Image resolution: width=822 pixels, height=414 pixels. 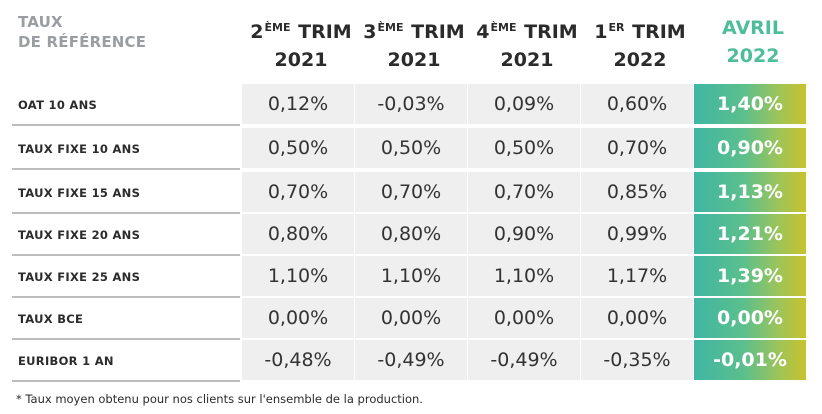 I want to click on highlight-rate-cell: 0,00%, so click(x=750, y=318).